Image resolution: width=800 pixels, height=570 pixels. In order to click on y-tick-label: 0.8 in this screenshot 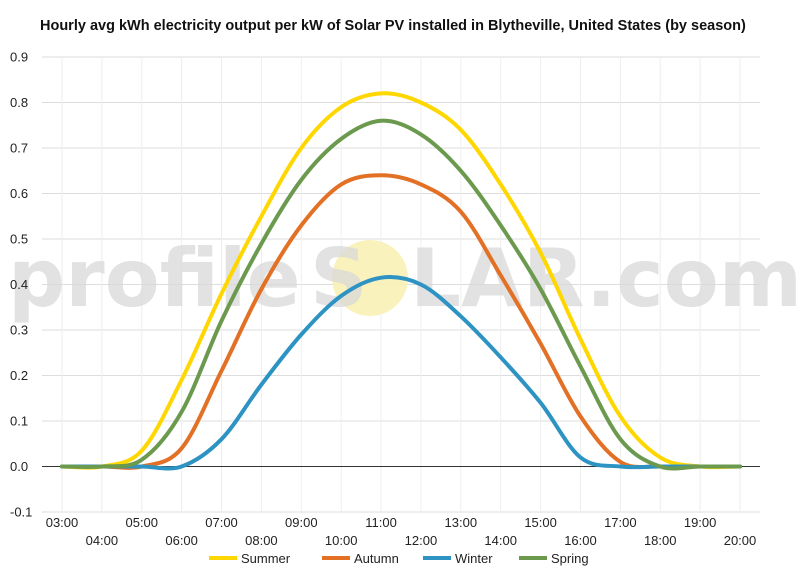, I will do `click(19, 102)`.